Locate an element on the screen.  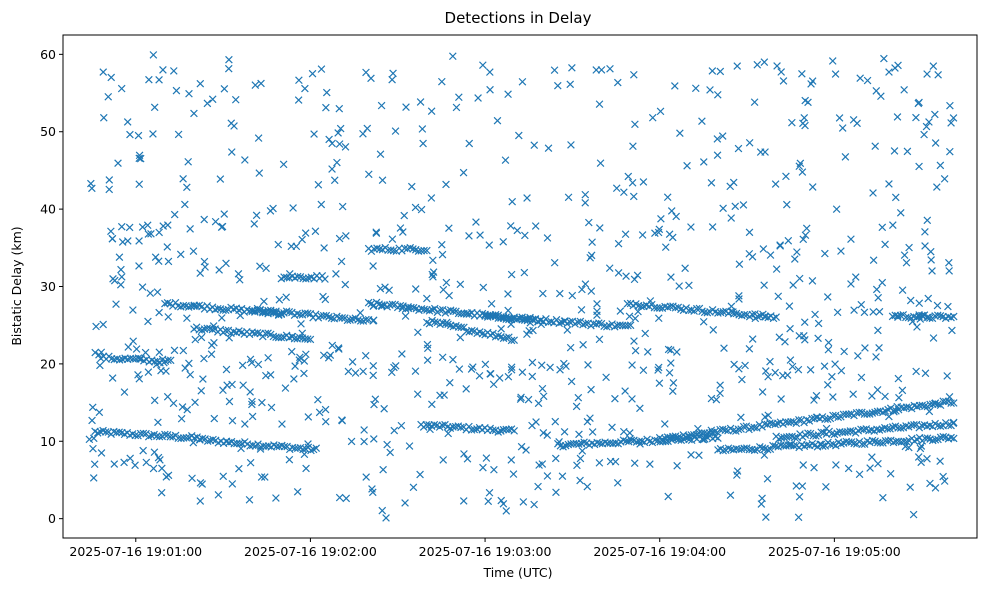
y-axis-label: Bistatic Delay (km) is located at coordinates (16, 285).